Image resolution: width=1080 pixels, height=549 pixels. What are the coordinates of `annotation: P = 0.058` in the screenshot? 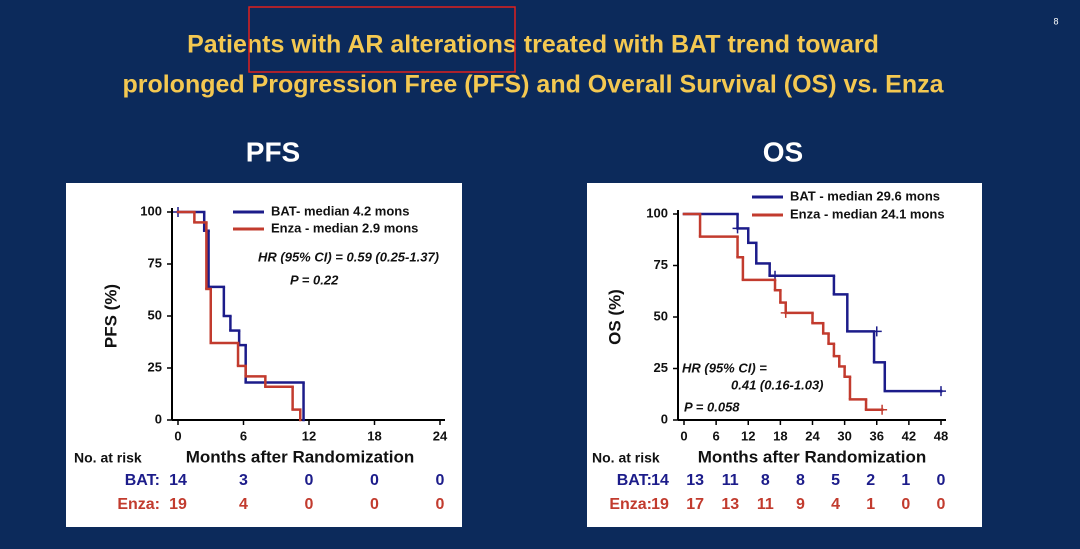 It's located at (712, 406).